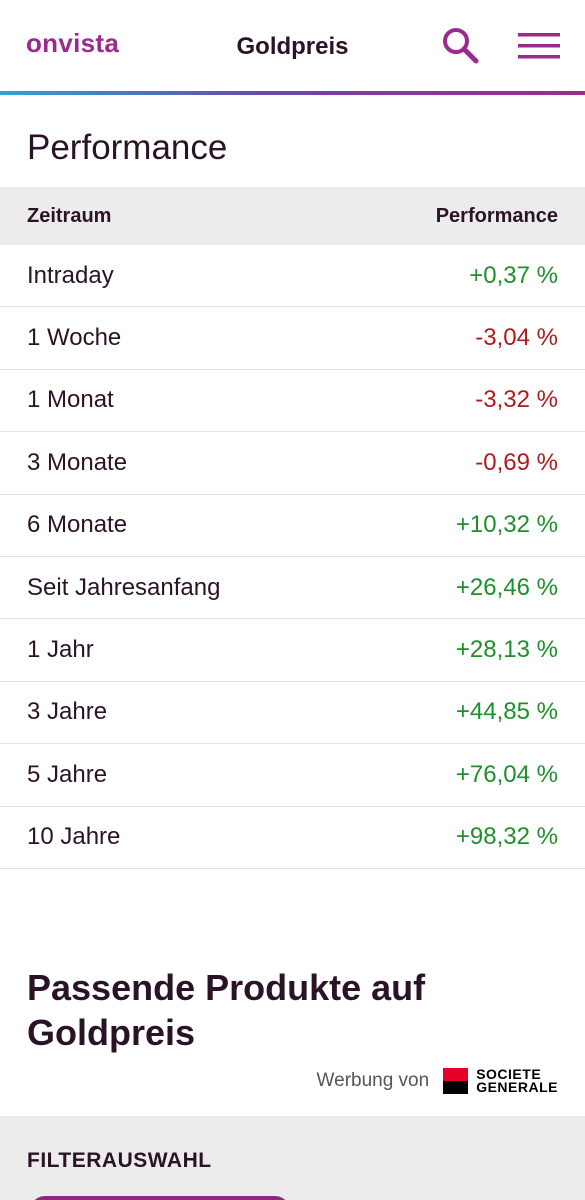  I want to click on row-period-label: Seit Jahresanfang, so click(124, 587).